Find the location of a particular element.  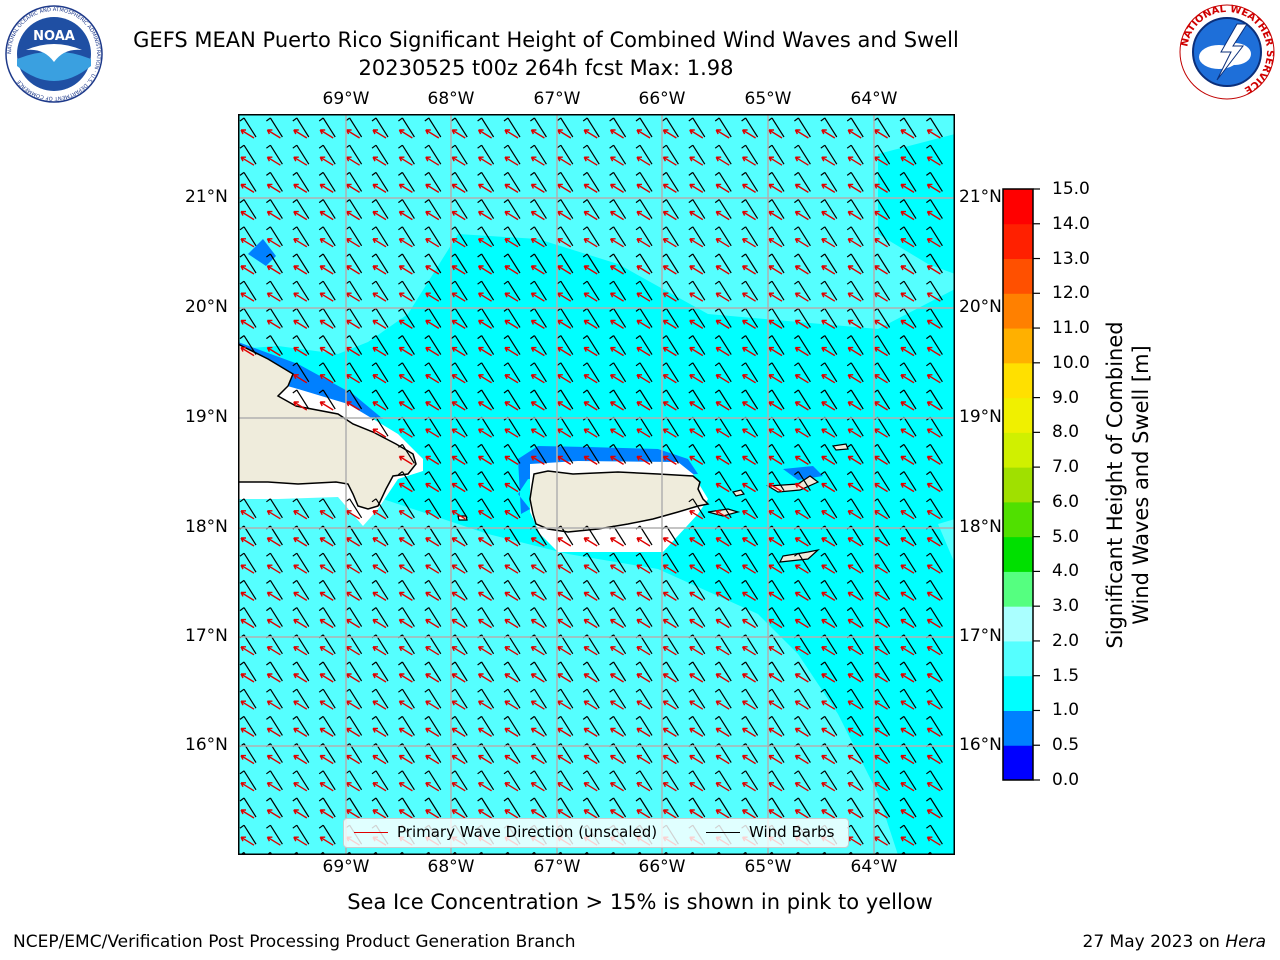

colorbar-band is located at coordinates (1018, 589).